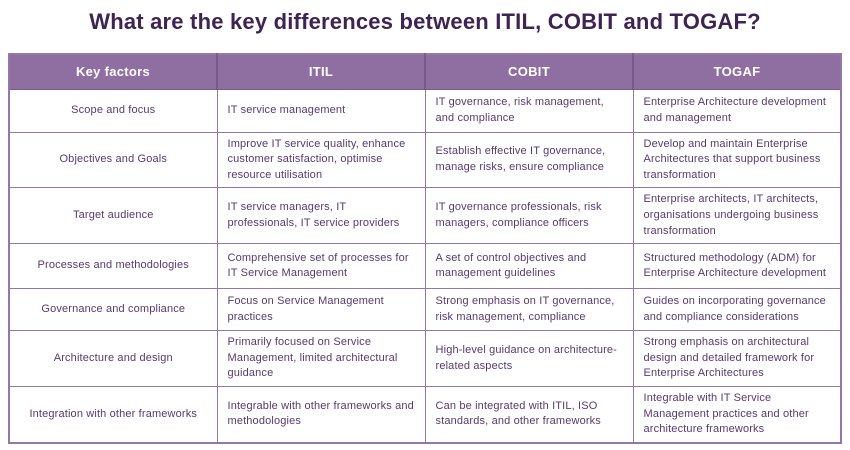  What do you see at coordinates (113, 310) in the screenshot?
I see `factor-cell: Governance and compliance` at bounding box center [113, 310].